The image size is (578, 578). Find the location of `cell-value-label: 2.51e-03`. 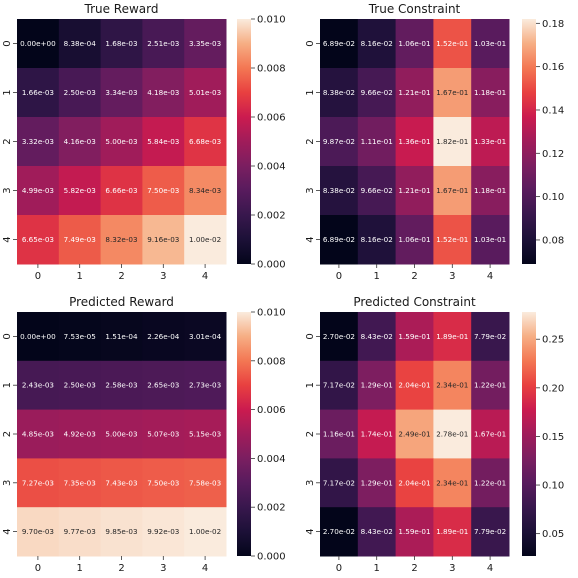

cell-value-label: 2.51e-03 is located at coordinates (163, 43).